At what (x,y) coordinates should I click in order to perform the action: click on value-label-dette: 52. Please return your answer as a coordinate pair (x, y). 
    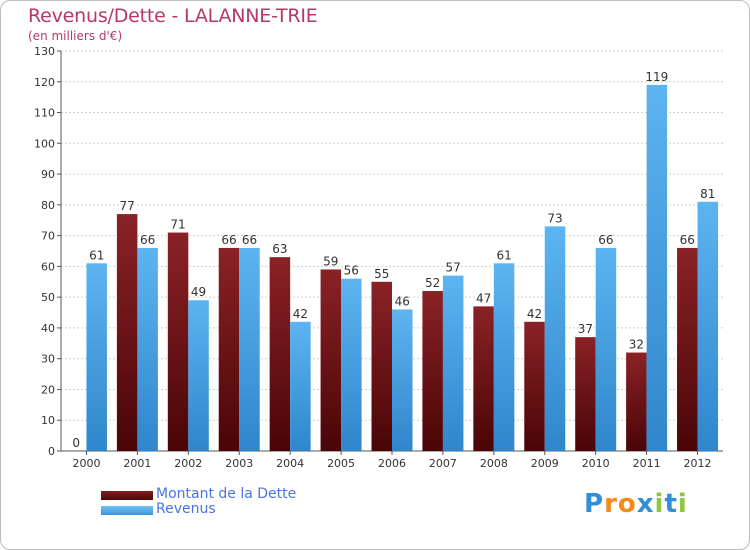
    Looking at the image, I should click on (432, 283).